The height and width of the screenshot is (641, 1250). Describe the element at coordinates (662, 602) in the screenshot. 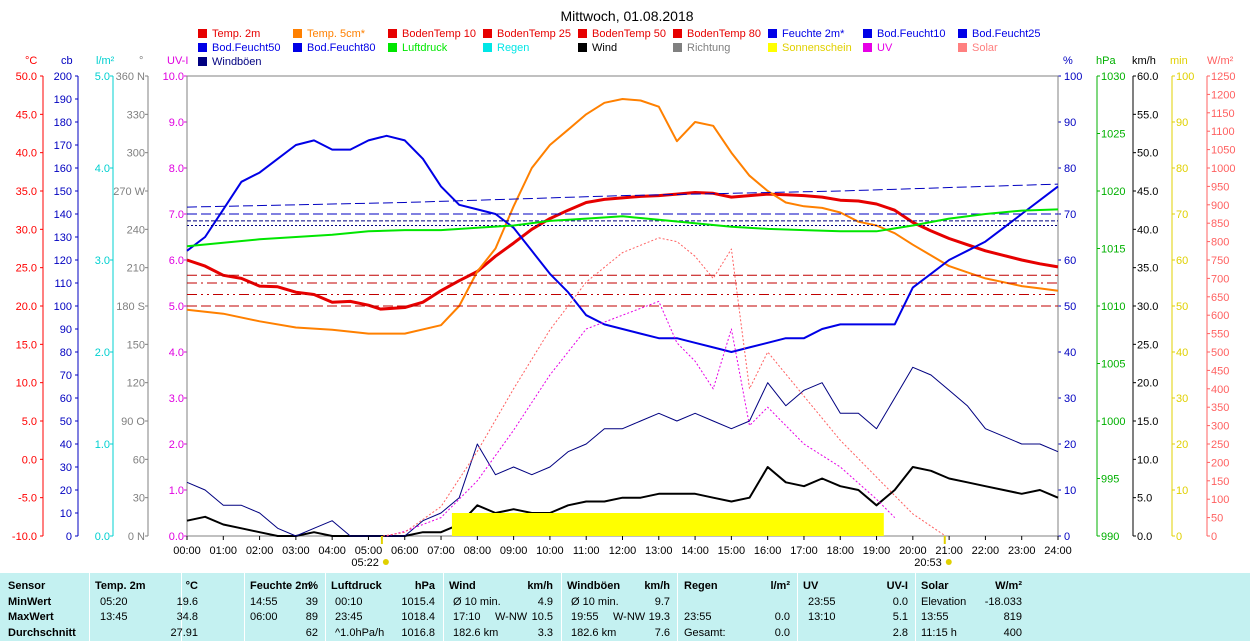

I see `stats-cell: 9.7` at that location.